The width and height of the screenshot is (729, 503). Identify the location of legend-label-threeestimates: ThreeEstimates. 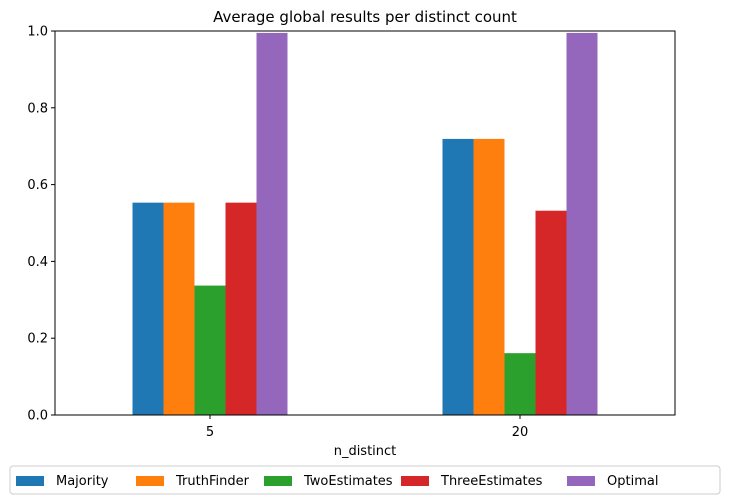
(491, 481).